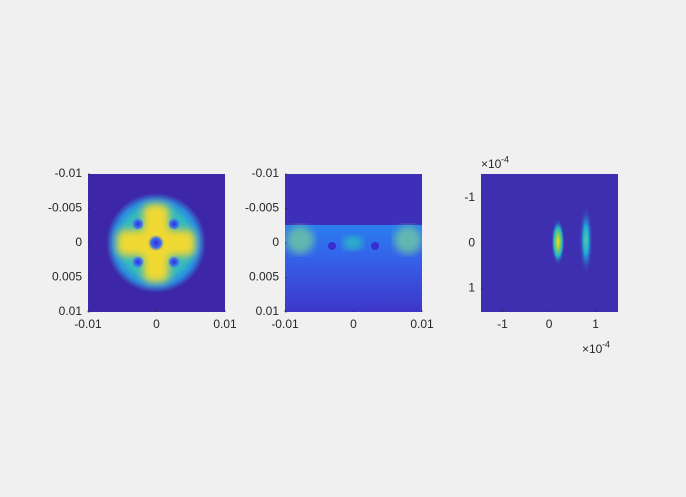  Describe the element at coordinates (491, 164) in the screenshot. I see `y-exponent-base: ×10` at that location.